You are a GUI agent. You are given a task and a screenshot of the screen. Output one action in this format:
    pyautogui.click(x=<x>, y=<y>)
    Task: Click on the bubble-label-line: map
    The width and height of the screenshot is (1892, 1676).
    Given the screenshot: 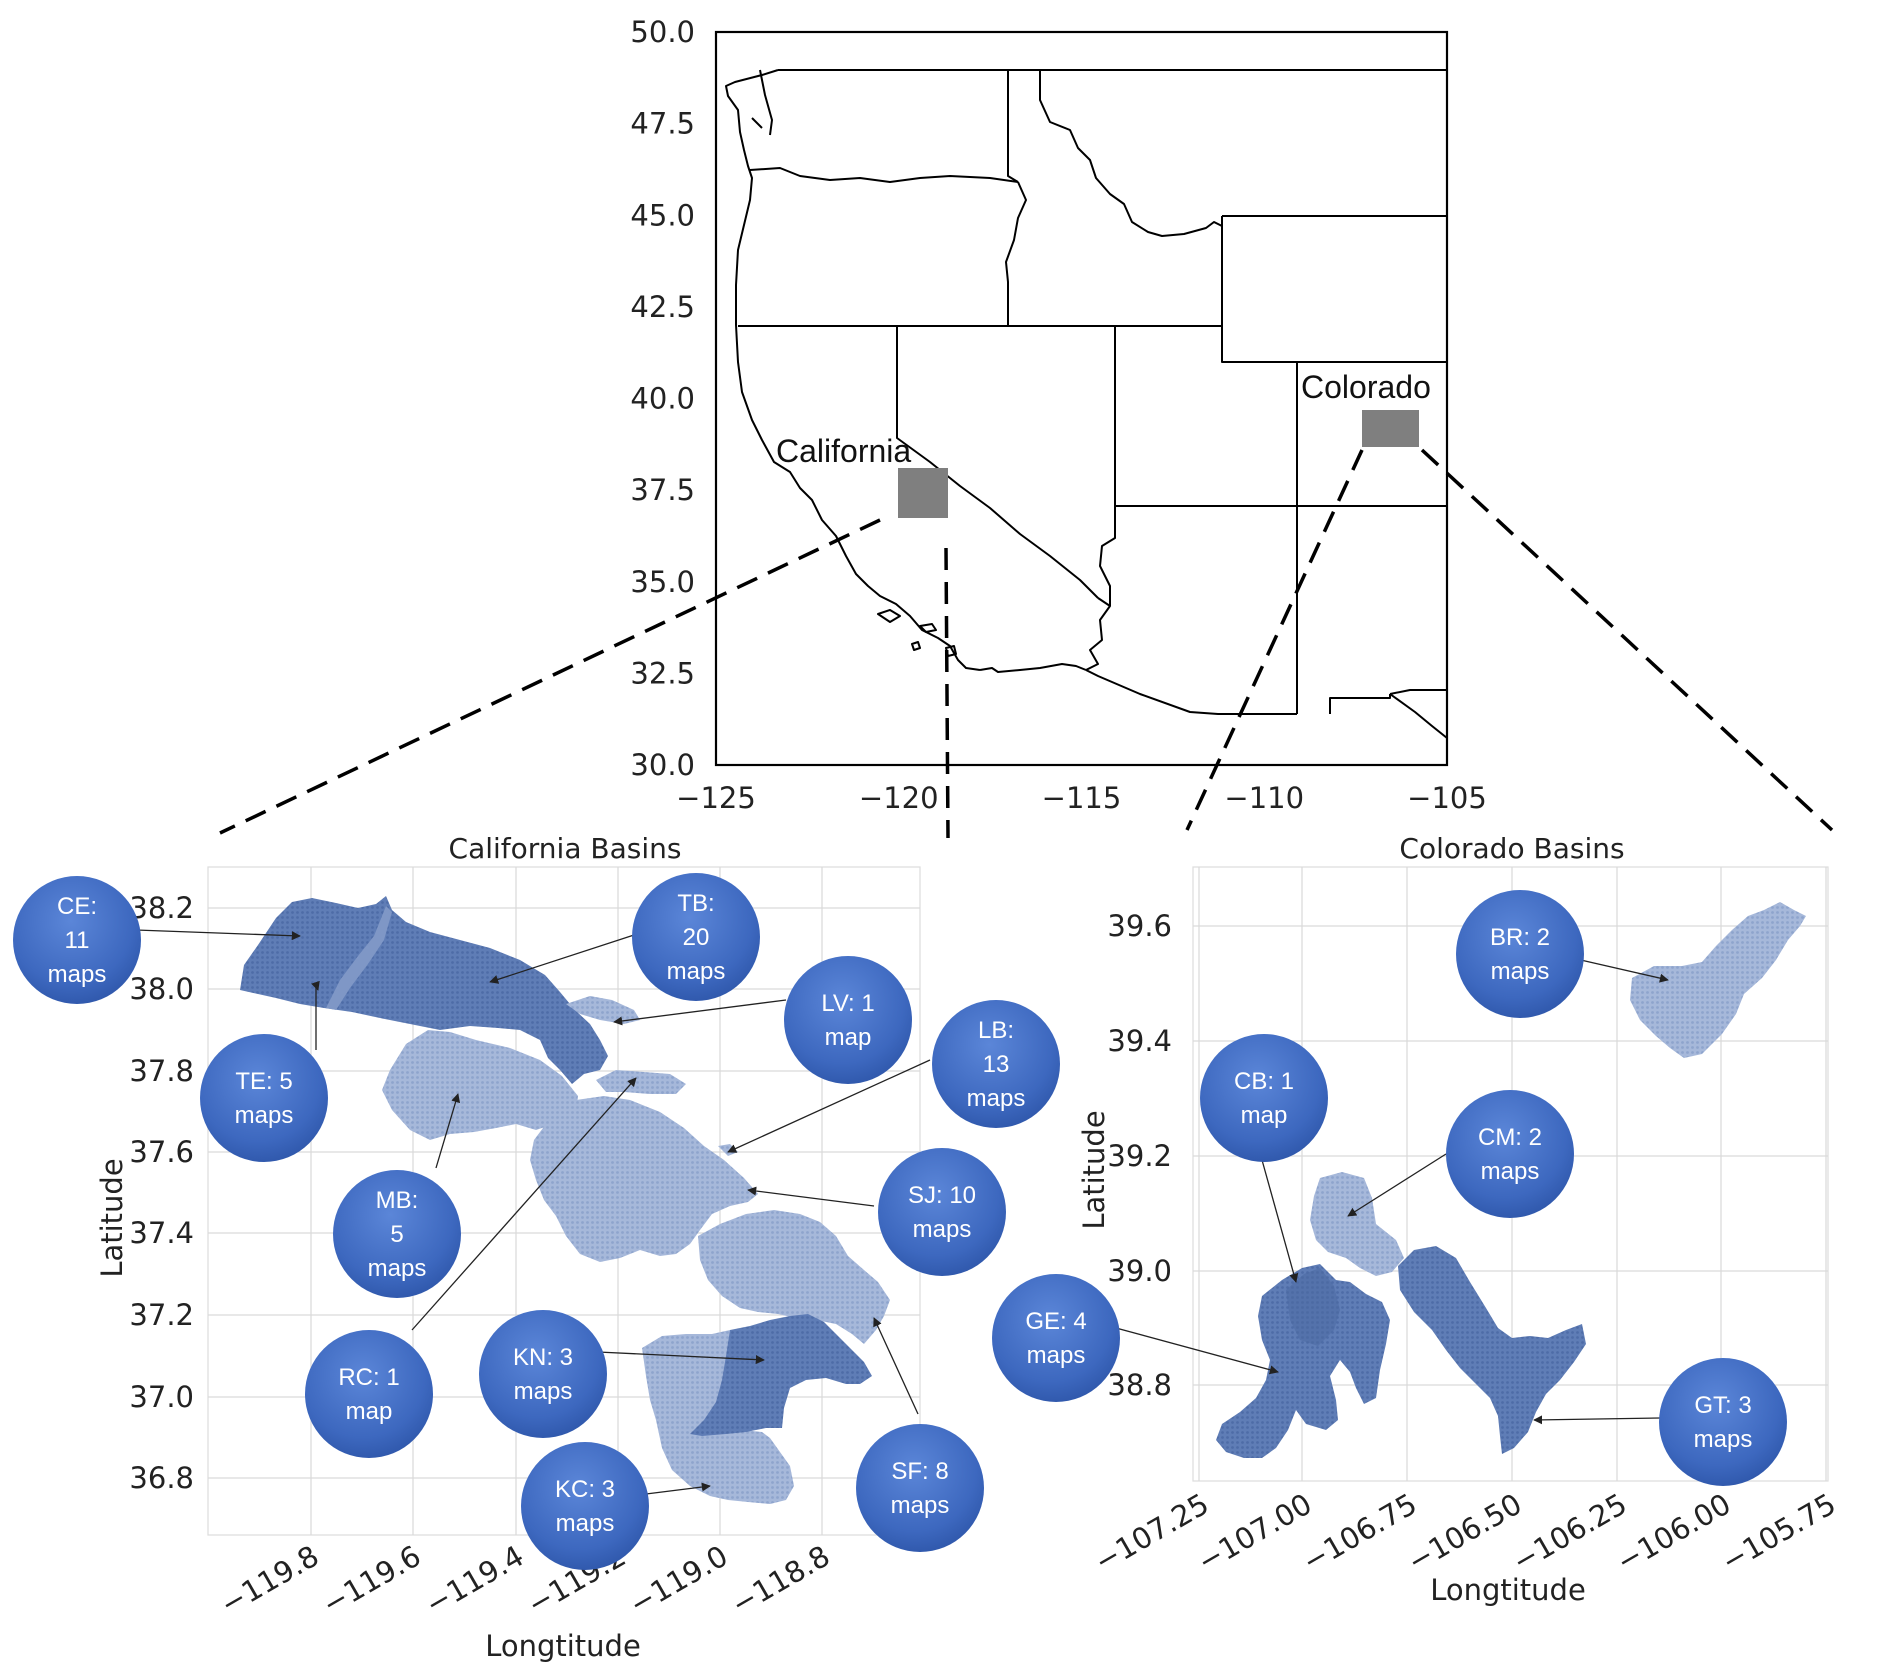 What is the action you would take?
    pyautogui.click(x=369, y=1411)
    